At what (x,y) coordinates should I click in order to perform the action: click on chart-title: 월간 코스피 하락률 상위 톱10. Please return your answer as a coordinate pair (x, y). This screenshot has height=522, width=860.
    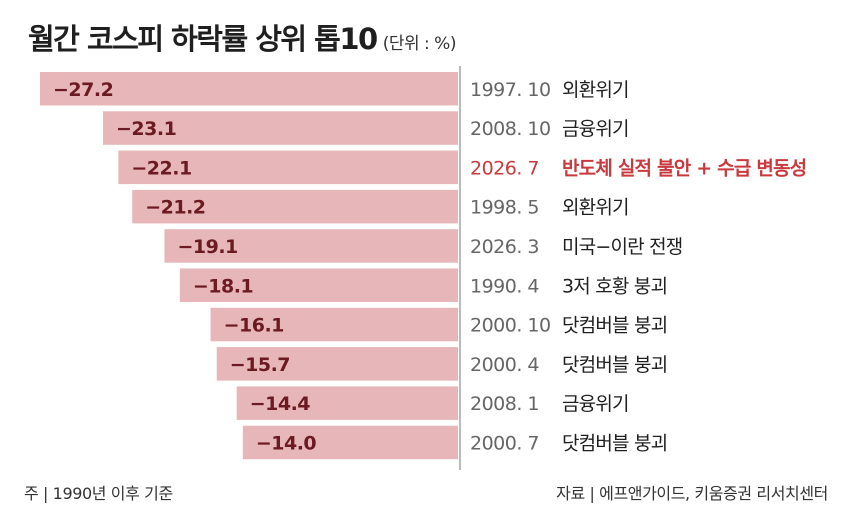
    Looking at the image, I should click on (203, 39).